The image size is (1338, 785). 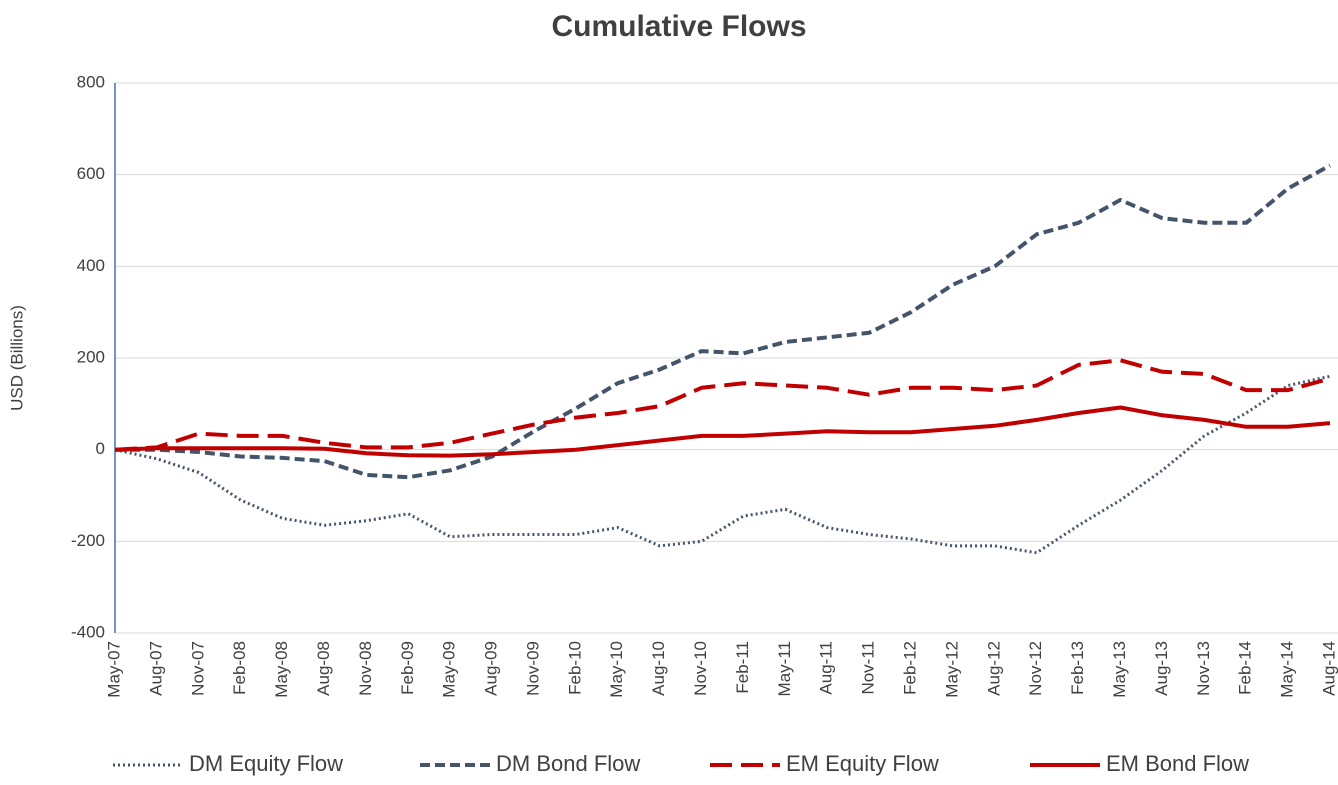 I want to click on x-tick-label: Feb-09, so click(x=407, y=668).